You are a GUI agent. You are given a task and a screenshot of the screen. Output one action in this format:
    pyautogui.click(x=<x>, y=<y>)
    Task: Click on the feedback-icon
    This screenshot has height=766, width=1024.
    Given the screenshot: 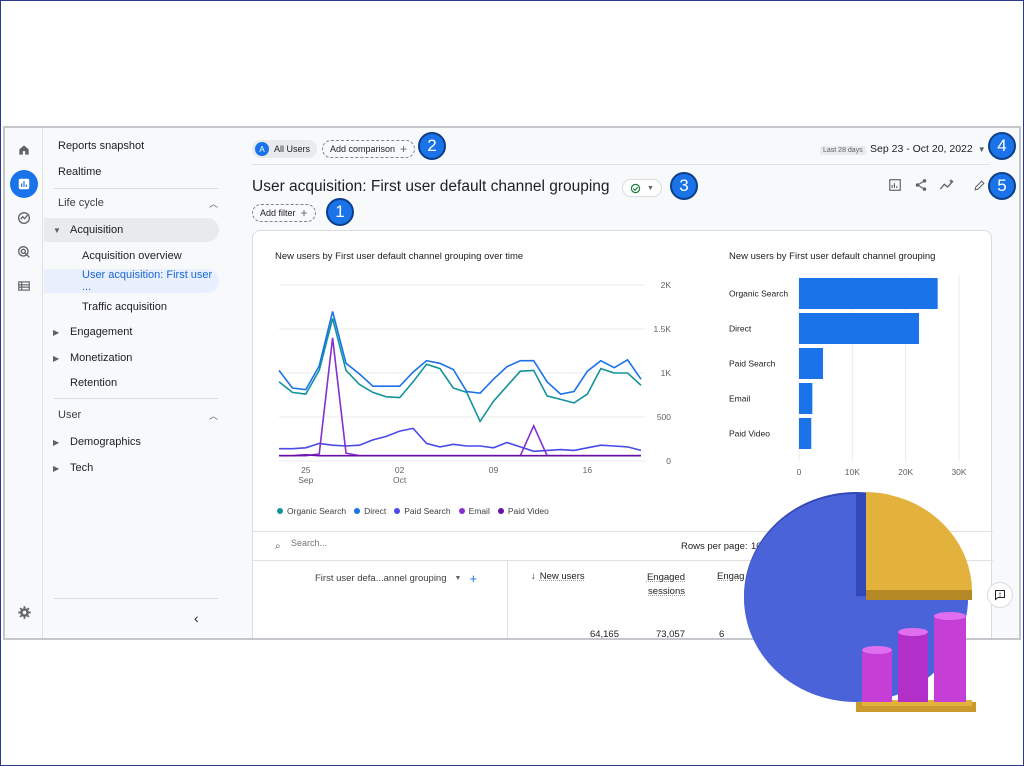 What is the action you would take?
    pyautogui.click(x=1000, y=595)
    